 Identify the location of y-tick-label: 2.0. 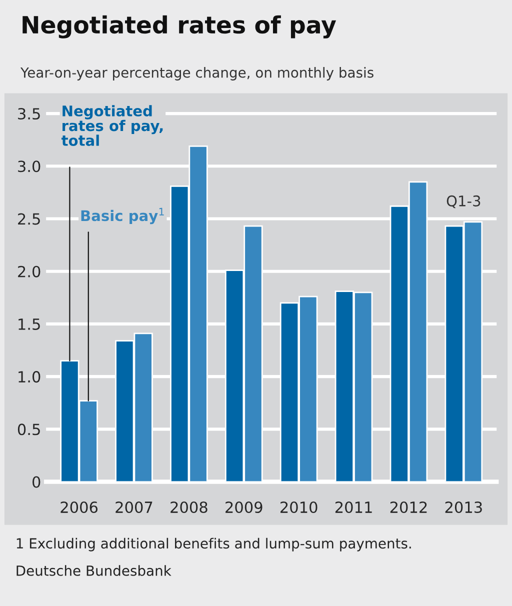
(29, 272).